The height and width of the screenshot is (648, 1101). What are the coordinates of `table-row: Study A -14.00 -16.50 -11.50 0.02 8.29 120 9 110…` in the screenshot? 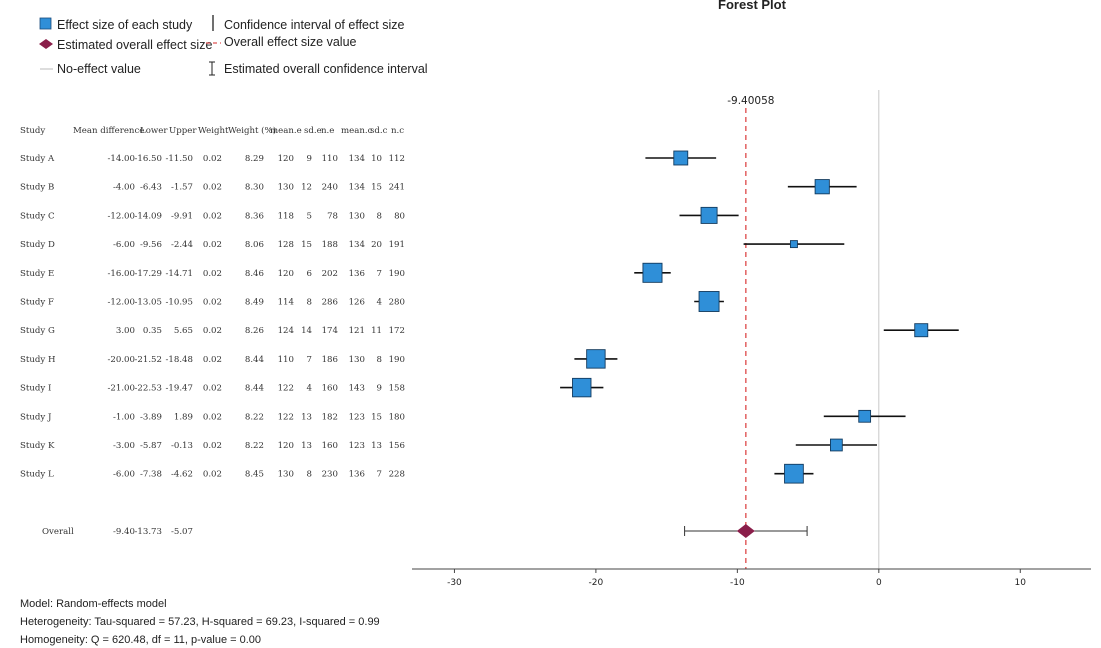 It's located at (212, 159).